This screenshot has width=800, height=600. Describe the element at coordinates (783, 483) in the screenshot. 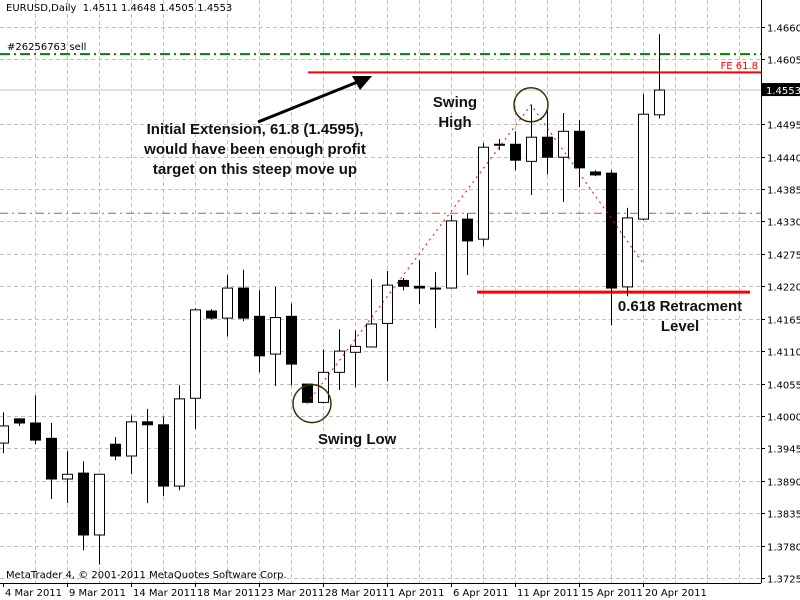

I see `y-tick-label: 1.3890` at that location.